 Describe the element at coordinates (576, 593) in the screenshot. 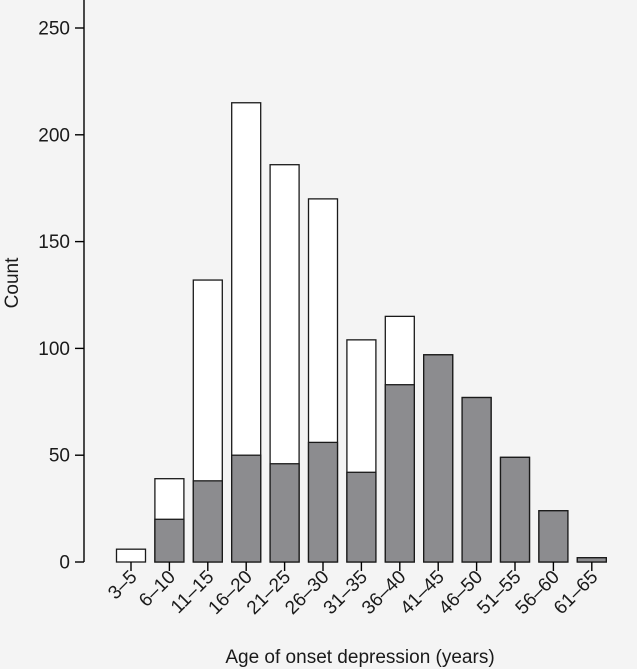

I see `x-tick-label: 61–65` at that location.